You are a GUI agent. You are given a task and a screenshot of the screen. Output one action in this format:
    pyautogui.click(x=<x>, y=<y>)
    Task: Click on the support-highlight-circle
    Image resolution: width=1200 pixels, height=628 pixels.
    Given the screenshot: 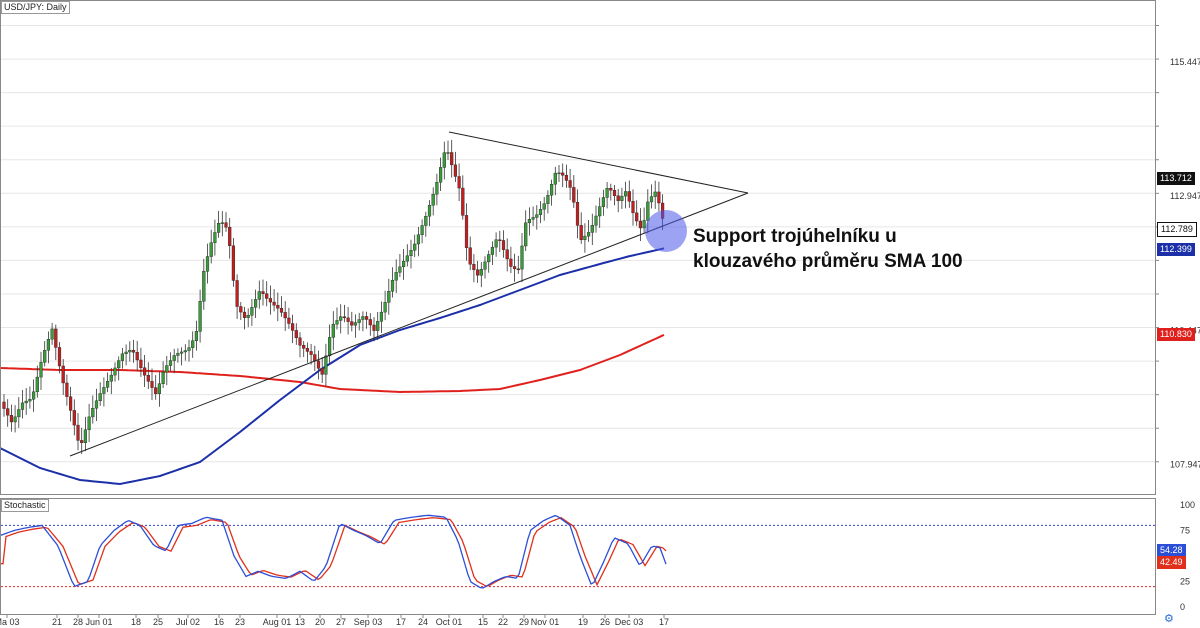 What is the action you would take?
    pyautogui.click(x=666, y=231)
    